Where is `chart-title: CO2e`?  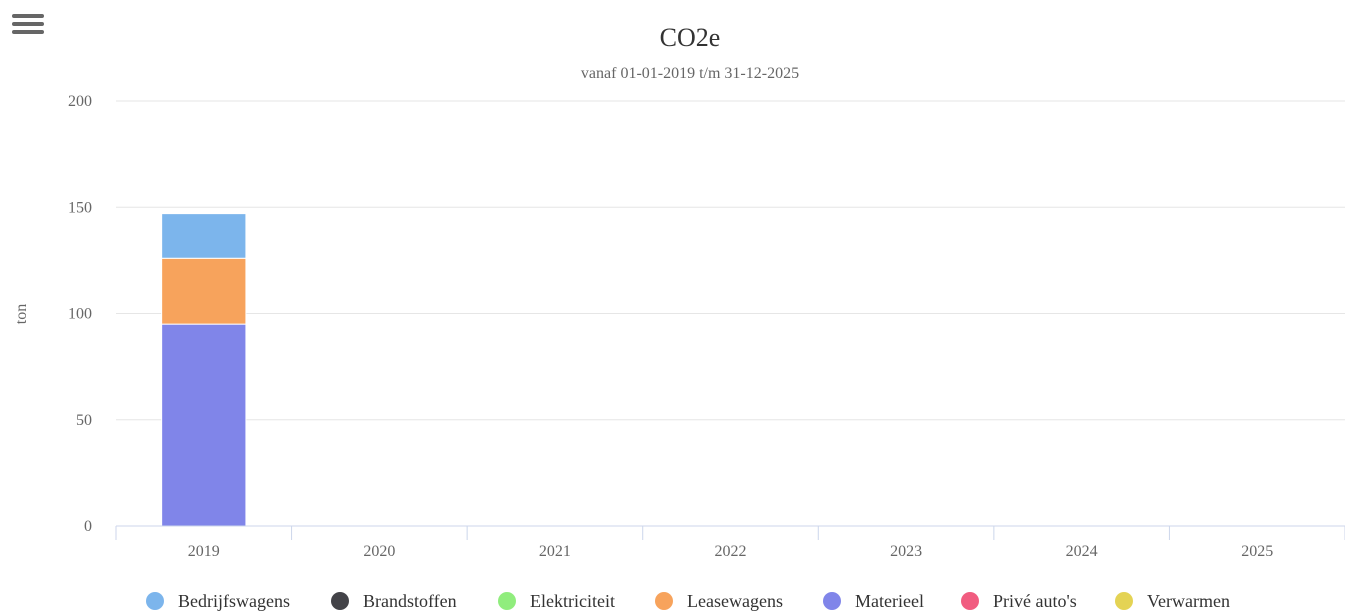
chart-title: CO2e is located at coordinates (690, 37).